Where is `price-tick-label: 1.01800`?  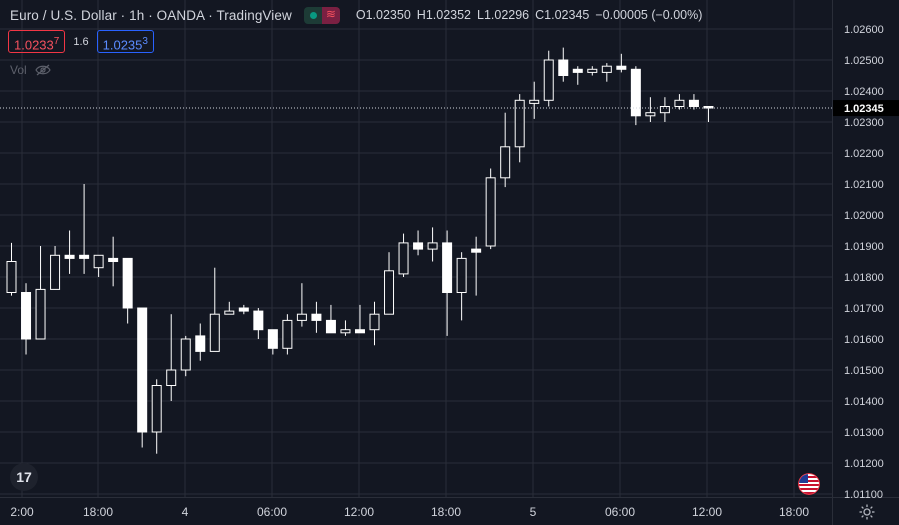
price-tick-label: 1.01800 is located at coordinates (864, 278).